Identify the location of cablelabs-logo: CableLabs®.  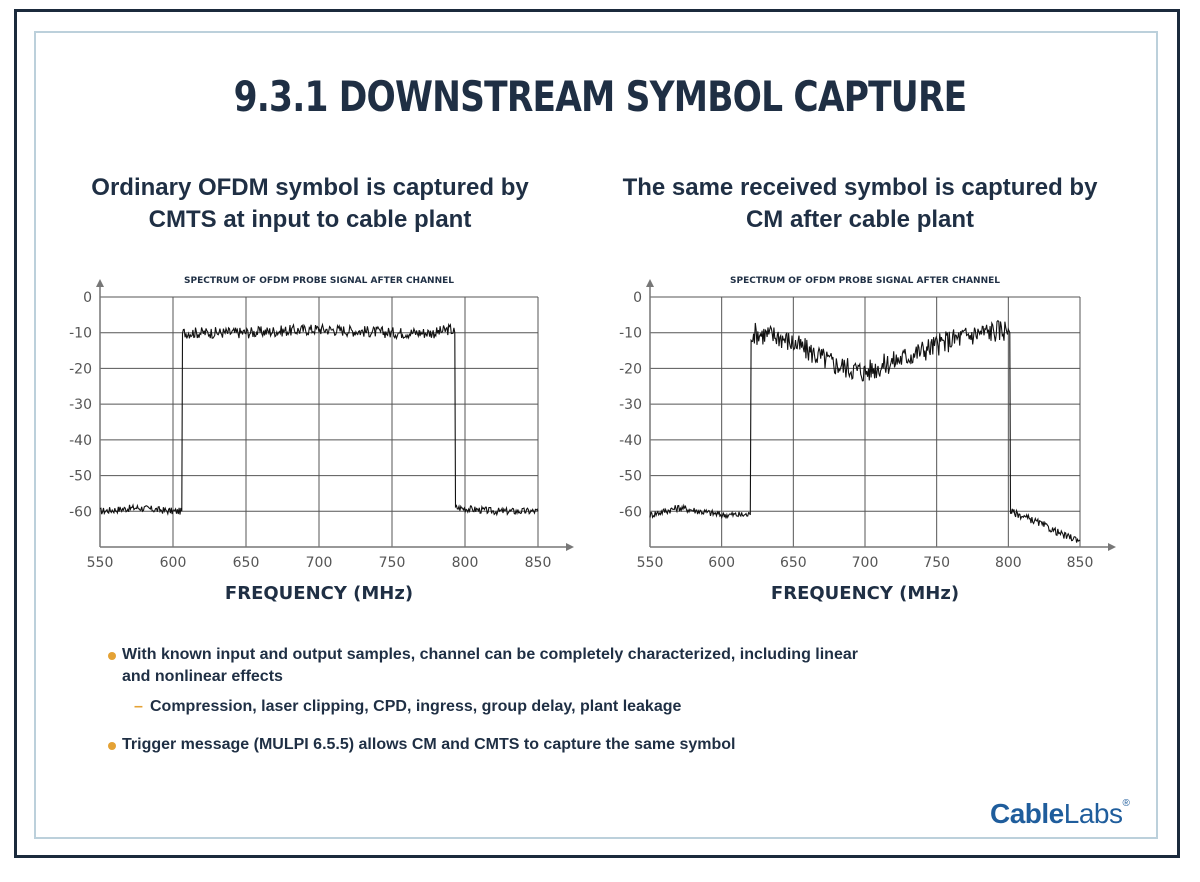
(1060, 814).